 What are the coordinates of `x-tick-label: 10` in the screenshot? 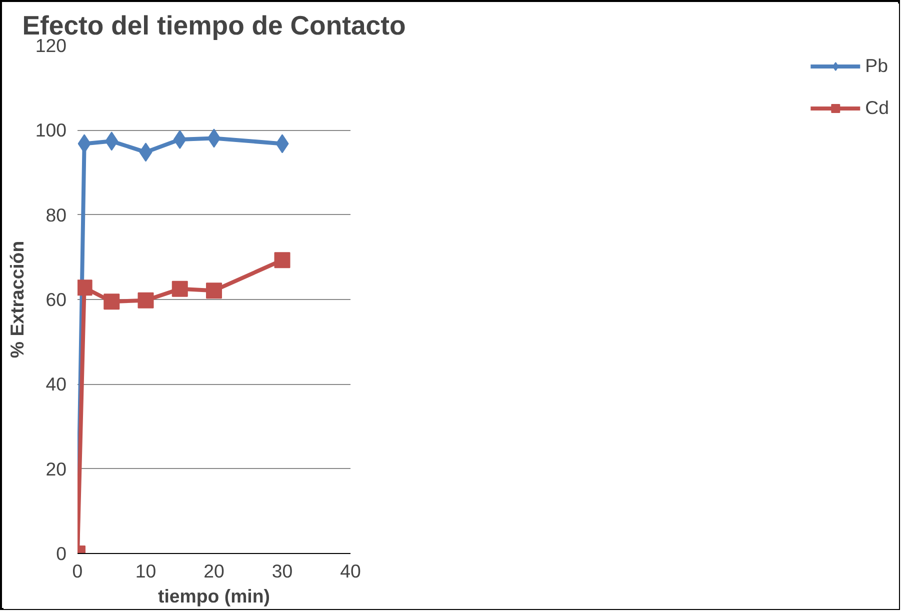 It's located at (145, 571).